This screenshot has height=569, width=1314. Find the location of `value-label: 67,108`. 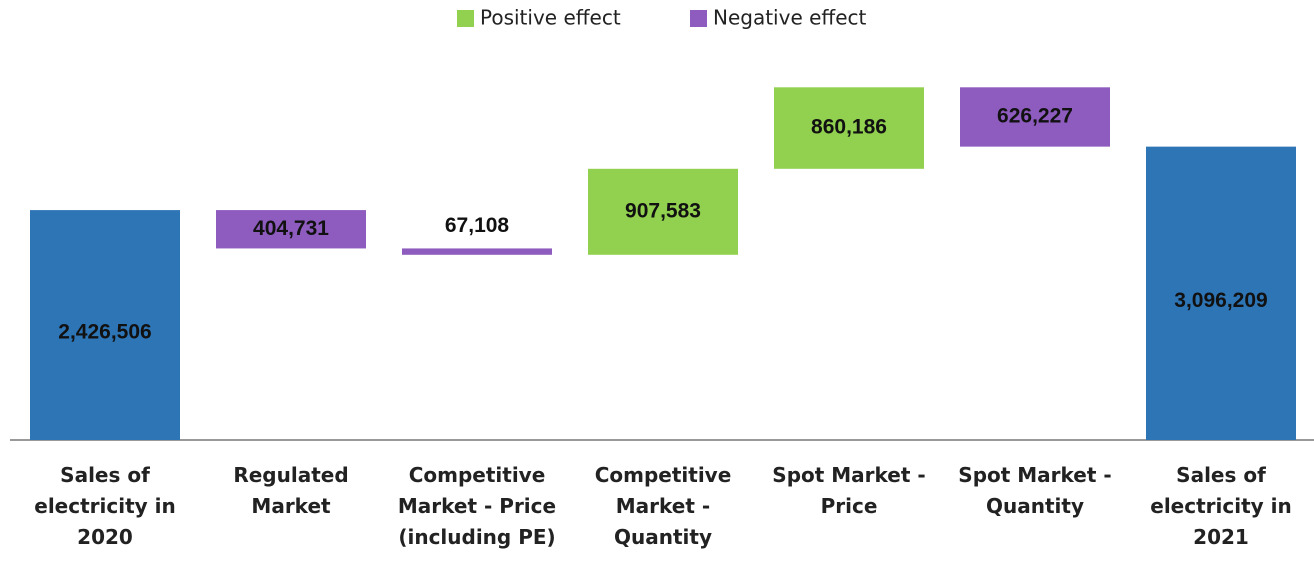

value-label: 67,108 is located at coordinates (477, 225).